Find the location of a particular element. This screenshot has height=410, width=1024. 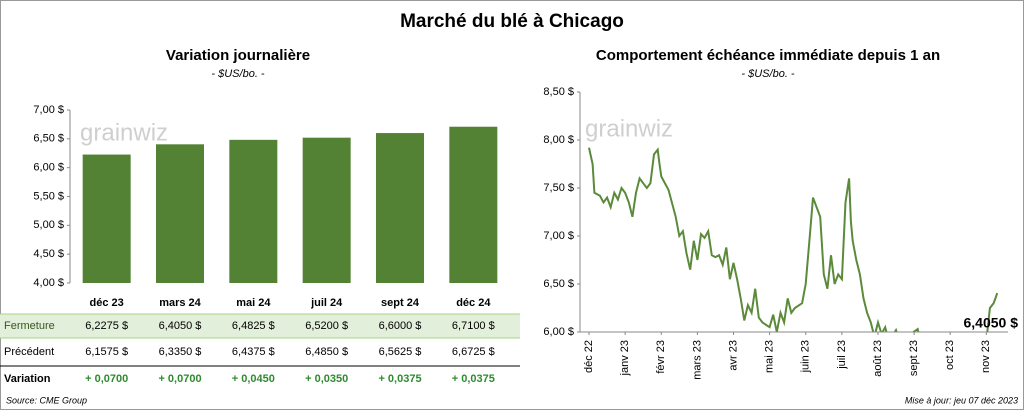

updated: Mise à jour: jeu 07 déc 2023 is located at coordinates (961, 400).